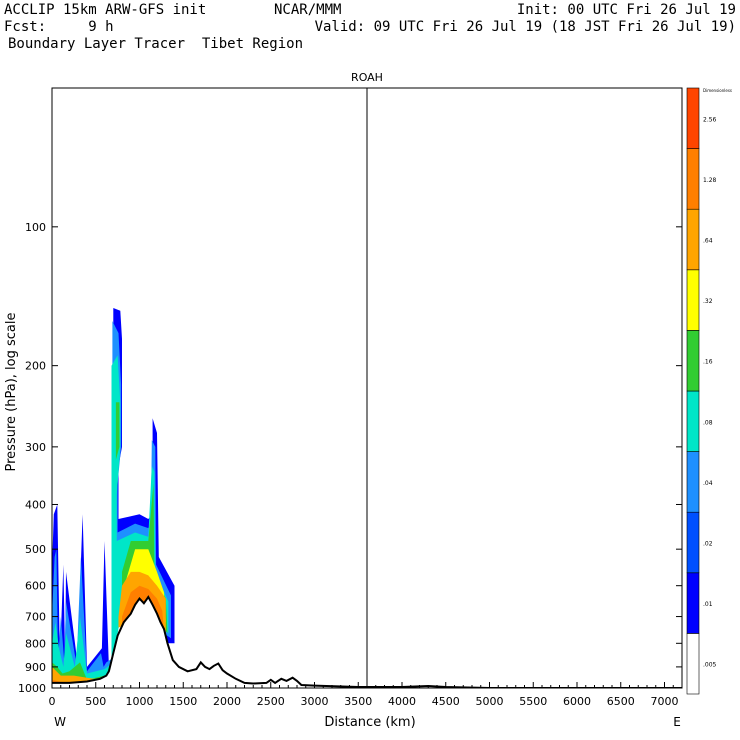 The height and width of the screenshot is (740, 740). I want to click on x-tick-label-0: 0, so click(52, 701).